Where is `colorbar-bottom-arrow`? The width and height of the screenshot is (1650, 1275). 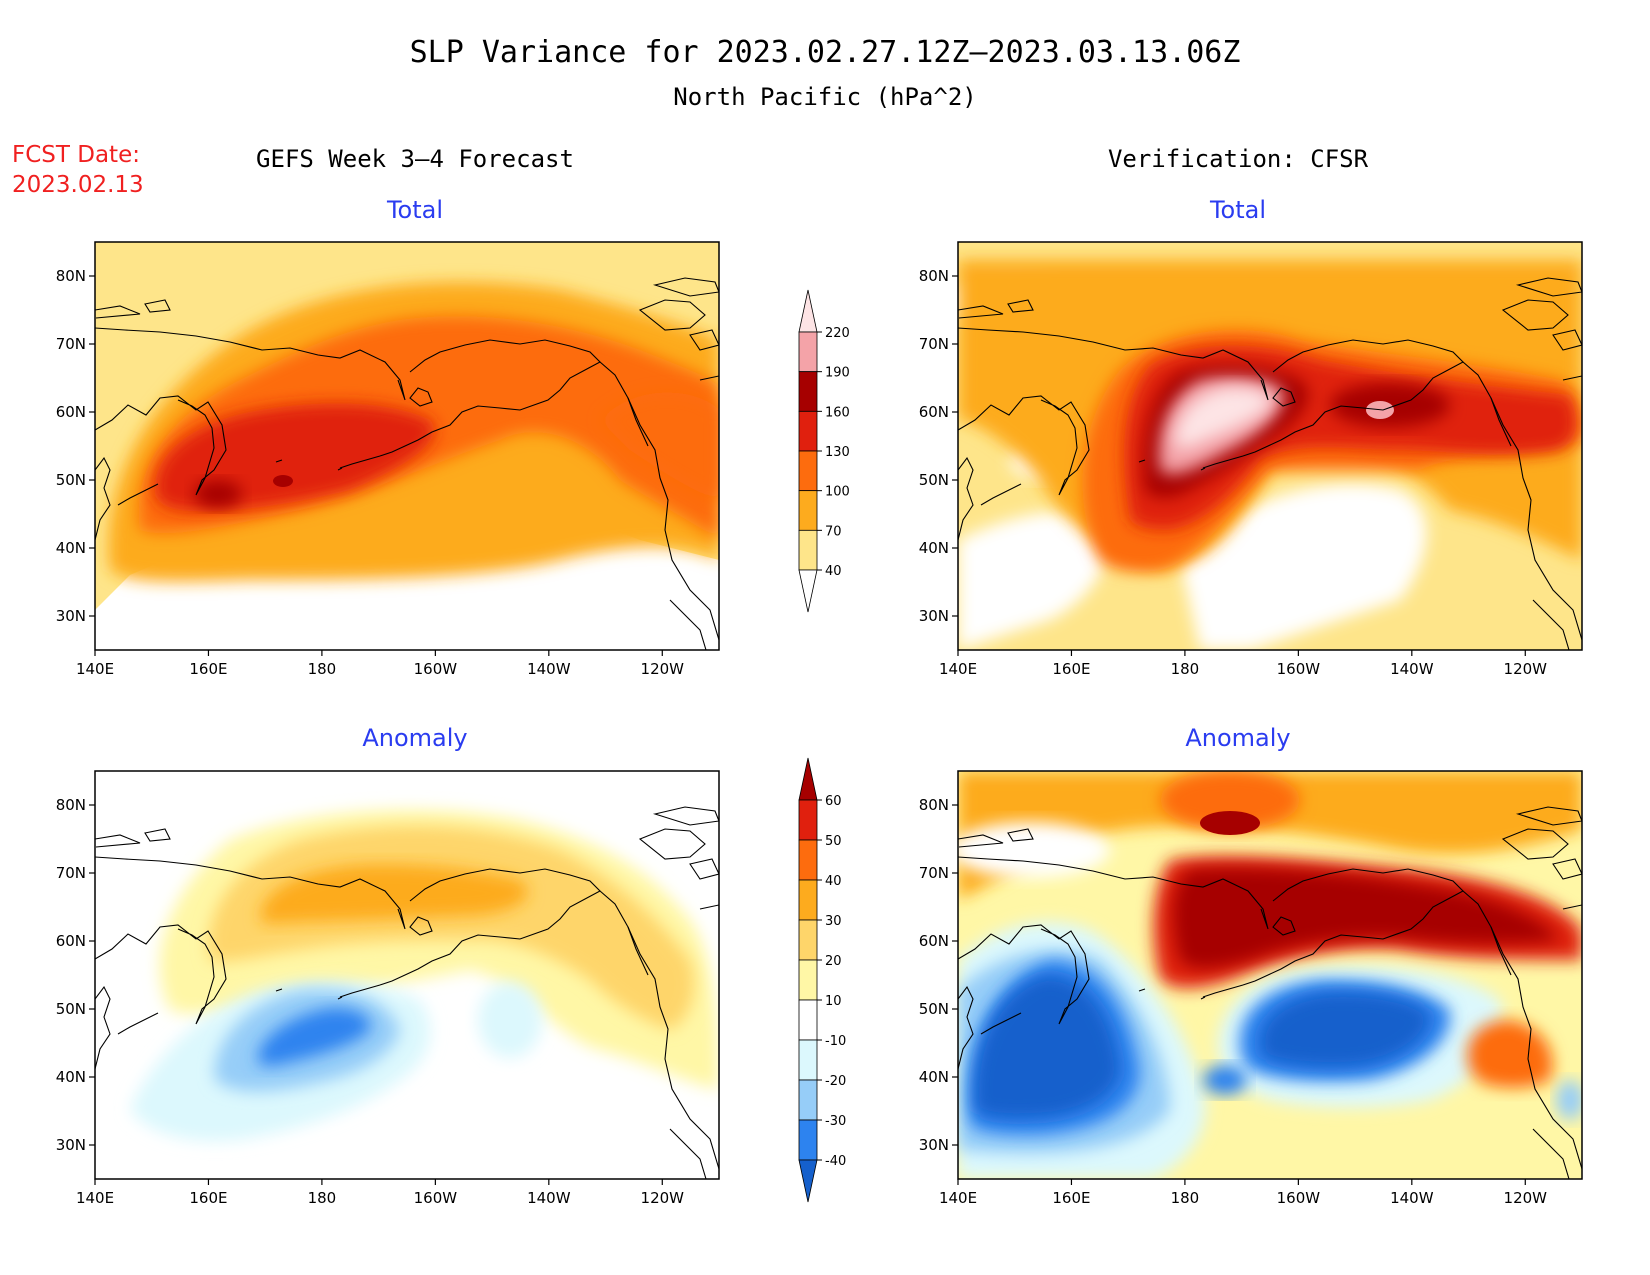 colorbar-bottom-arrow is located at coordinates (808, 1181).